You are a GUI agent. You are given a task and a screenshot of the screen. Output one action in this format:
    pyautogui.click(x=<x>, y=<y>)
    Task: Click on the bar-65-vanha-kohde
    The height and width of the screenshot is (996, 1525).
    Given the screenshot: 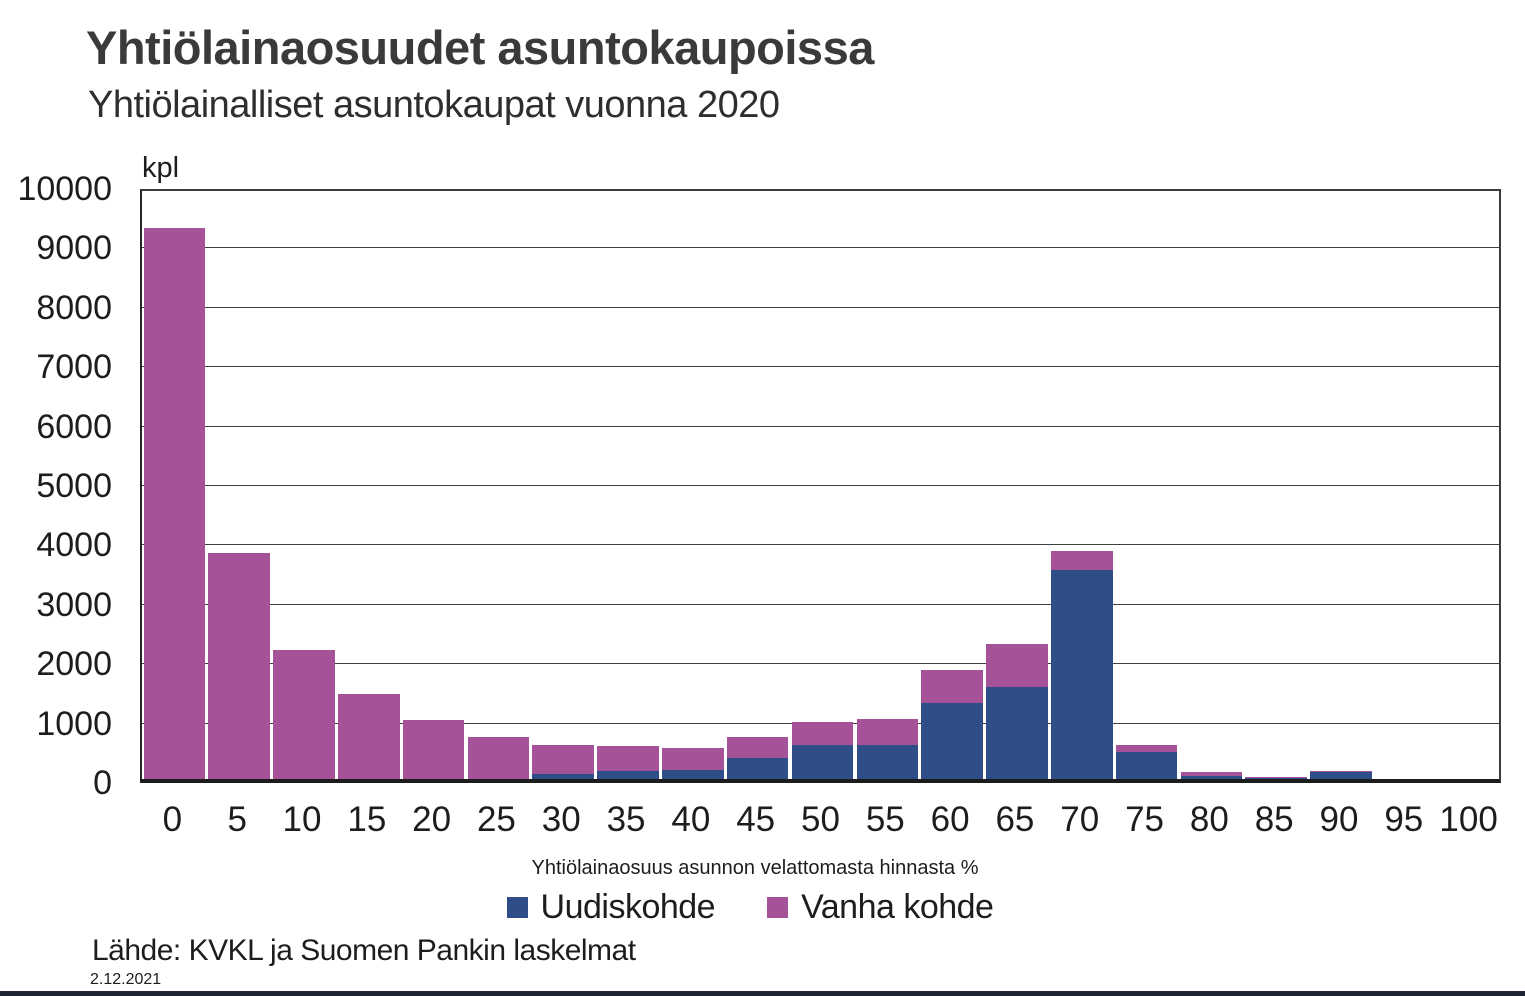 What is the action you would take?
    pyautogui.click(x=1017, y=665)
    